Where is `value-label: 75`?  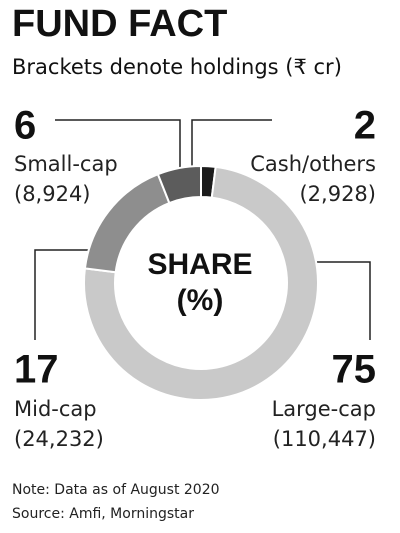 value-label: 75 is located at coordinates (354, 370).